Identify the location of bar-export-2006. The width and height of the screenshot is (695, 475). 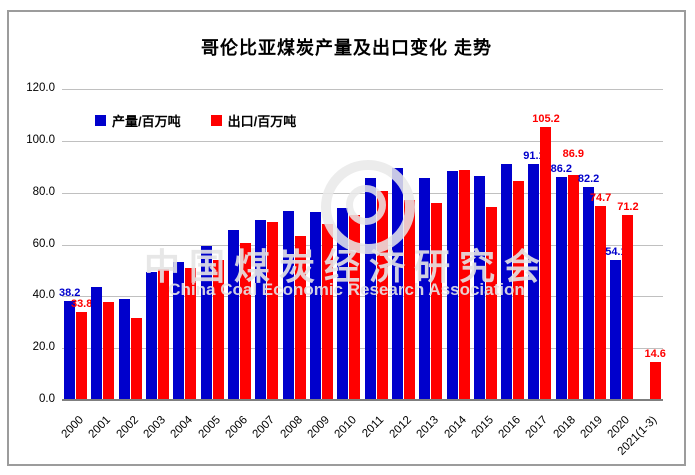
(246, 321).